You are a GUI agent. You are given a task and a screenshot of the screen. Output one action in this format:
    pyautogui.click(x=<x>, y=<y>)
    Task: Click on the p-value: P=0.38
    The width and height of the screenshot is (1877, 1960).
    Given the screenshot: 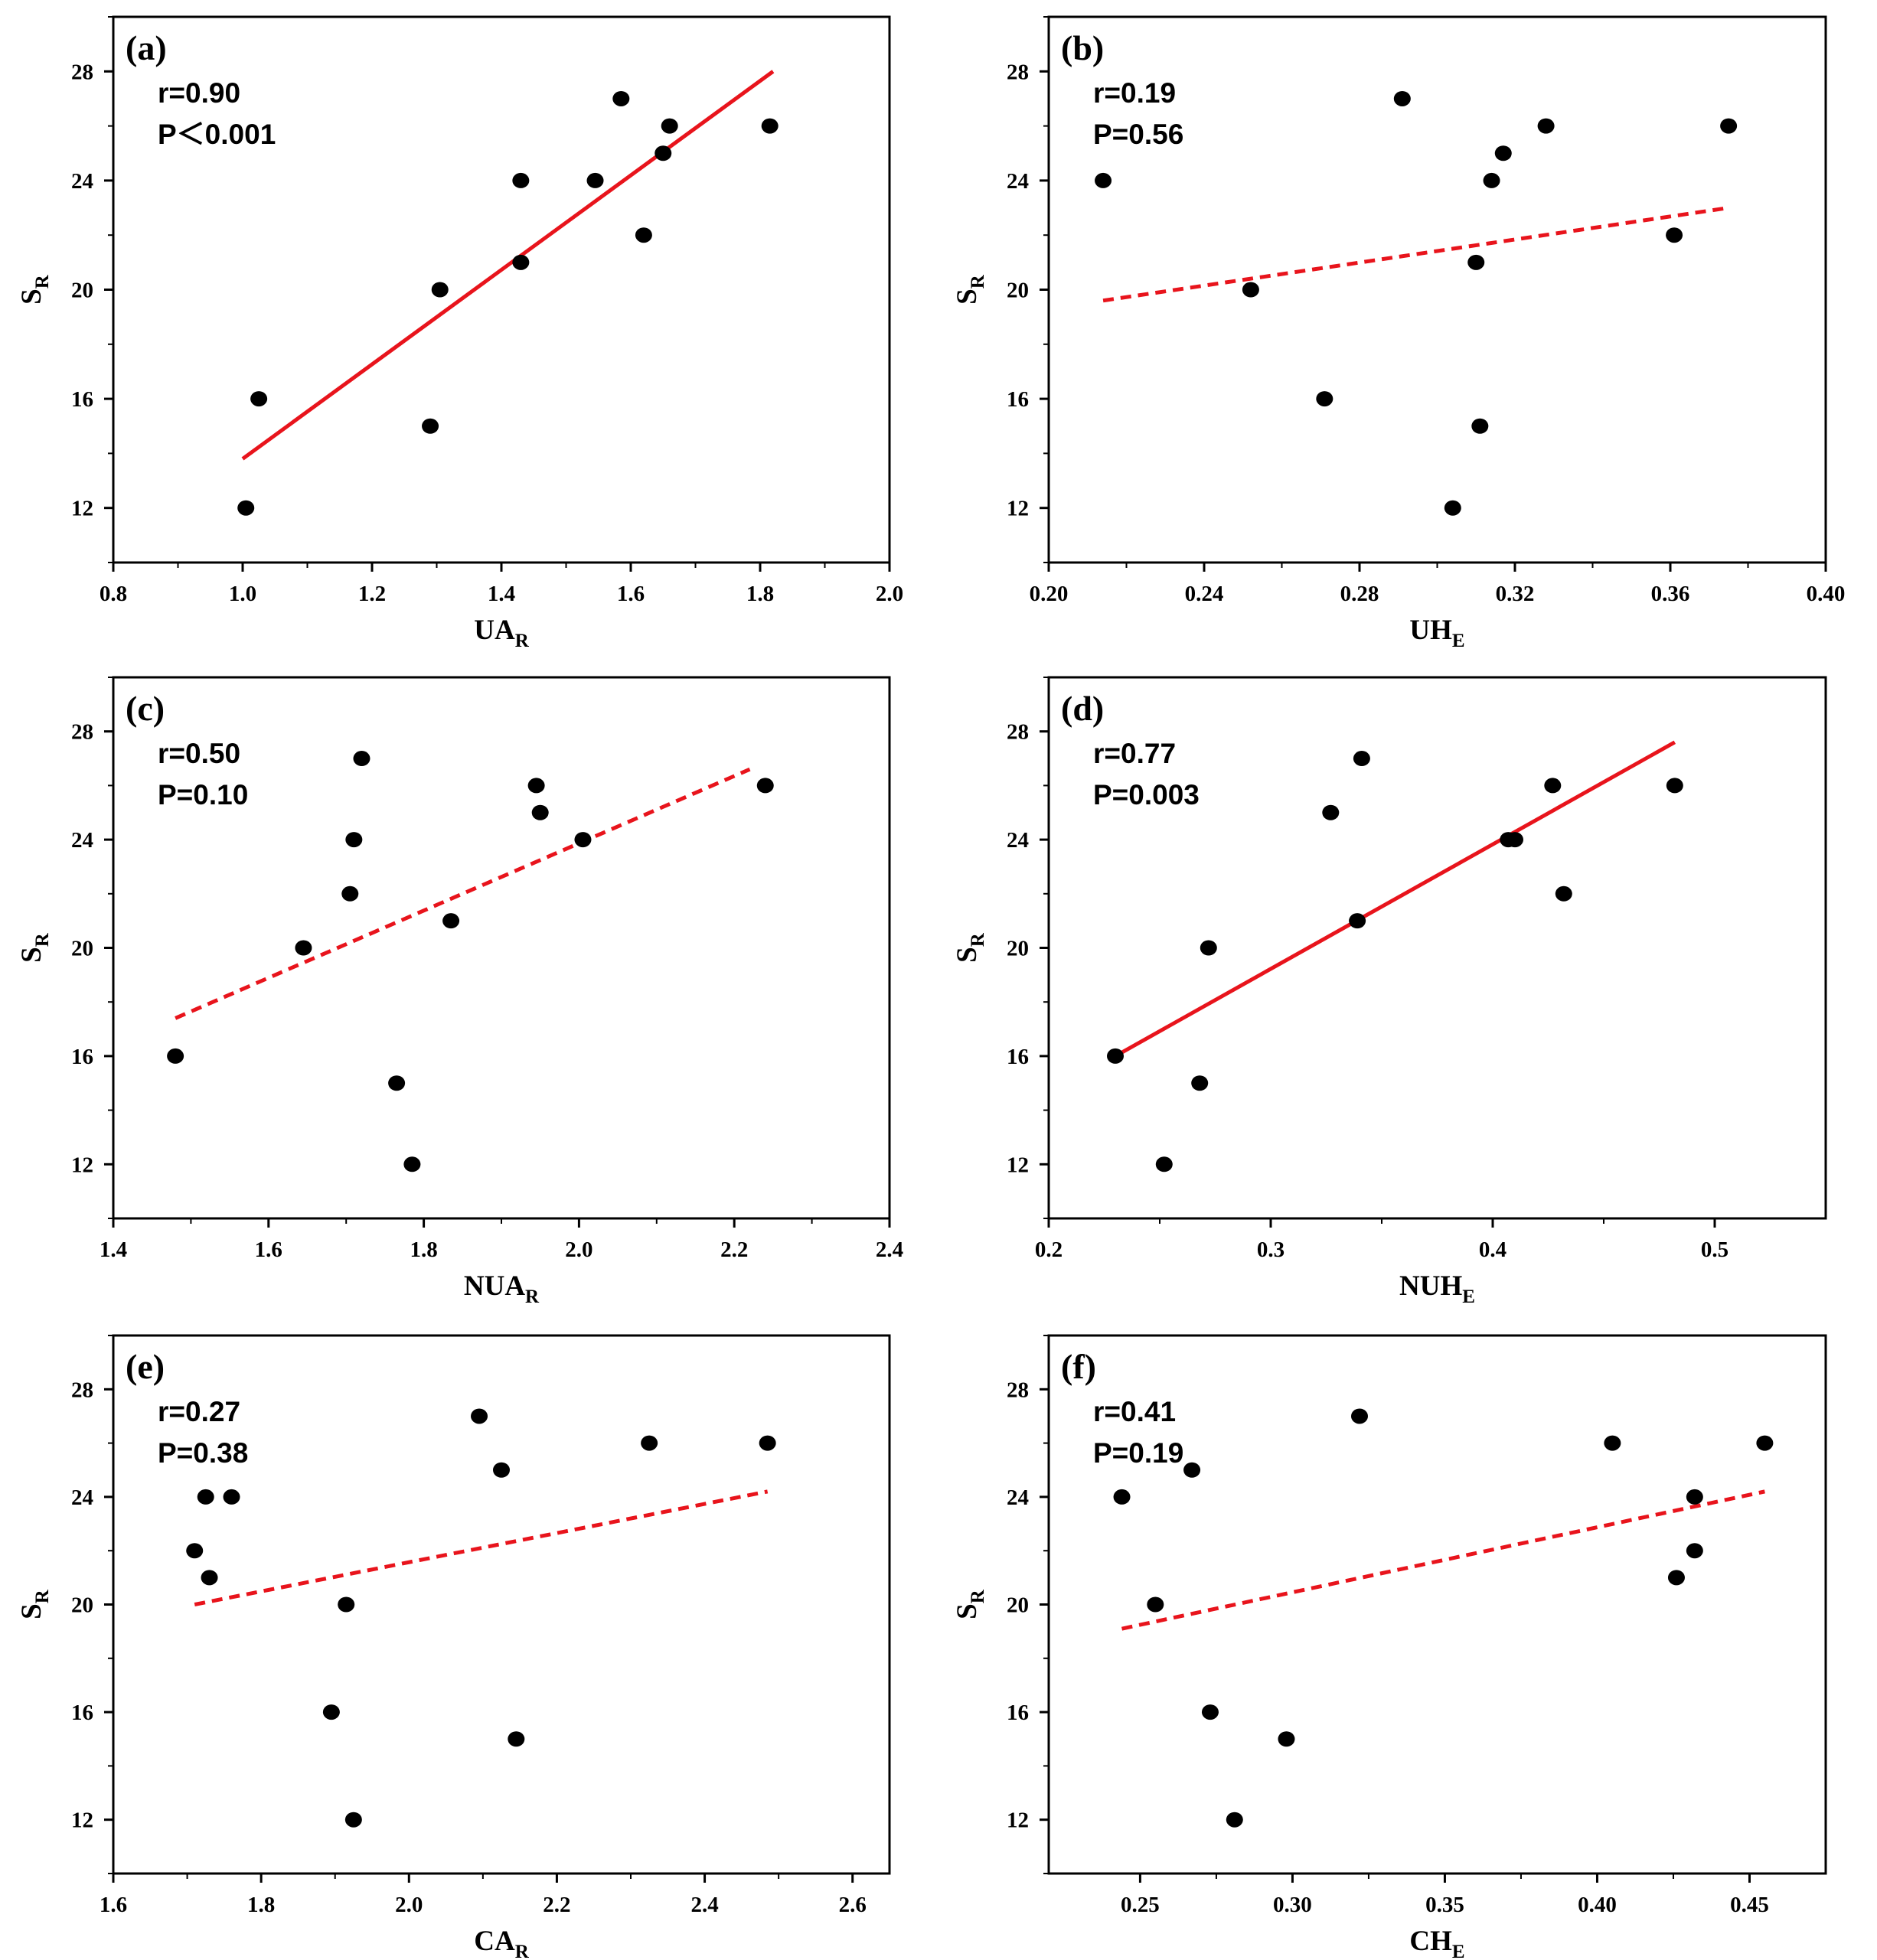 What is the action you would take?
    pyautogui.click(x=203, y=1453)
    